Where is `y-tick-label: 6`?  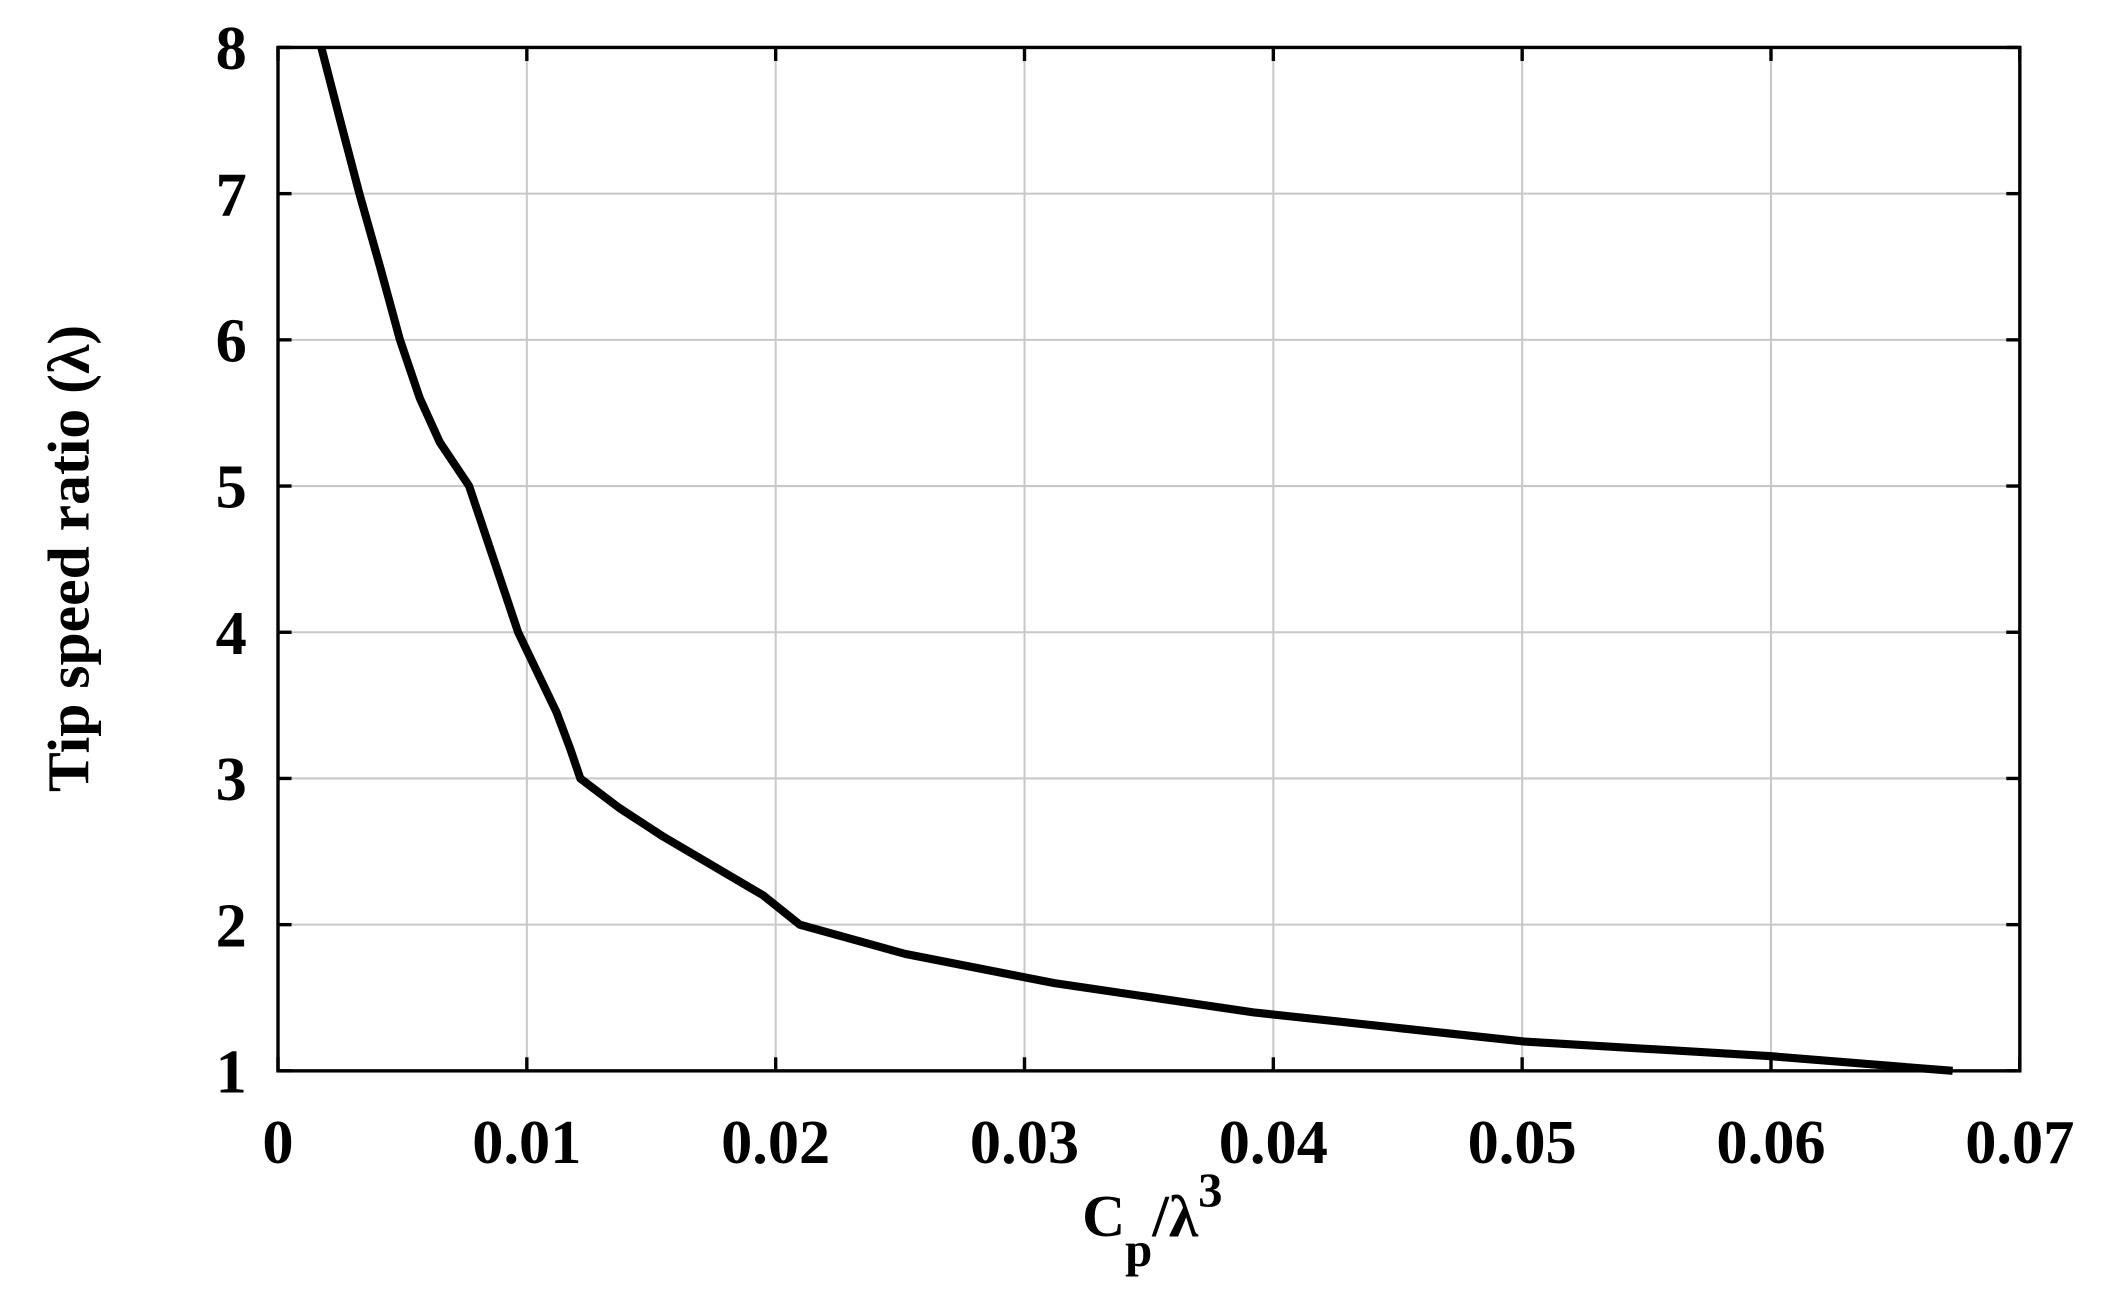 y-tick-label: 6 is located at coordinates (231, 341).